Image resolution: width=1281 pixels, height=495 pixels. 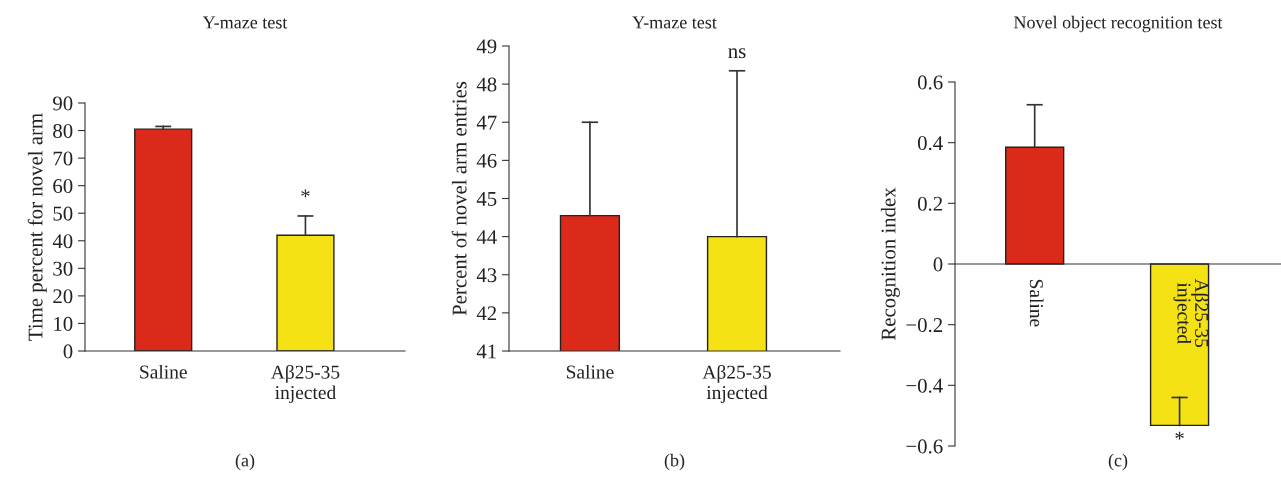 I want to click on y-tick-label: 80, so click(x=63, y=130).